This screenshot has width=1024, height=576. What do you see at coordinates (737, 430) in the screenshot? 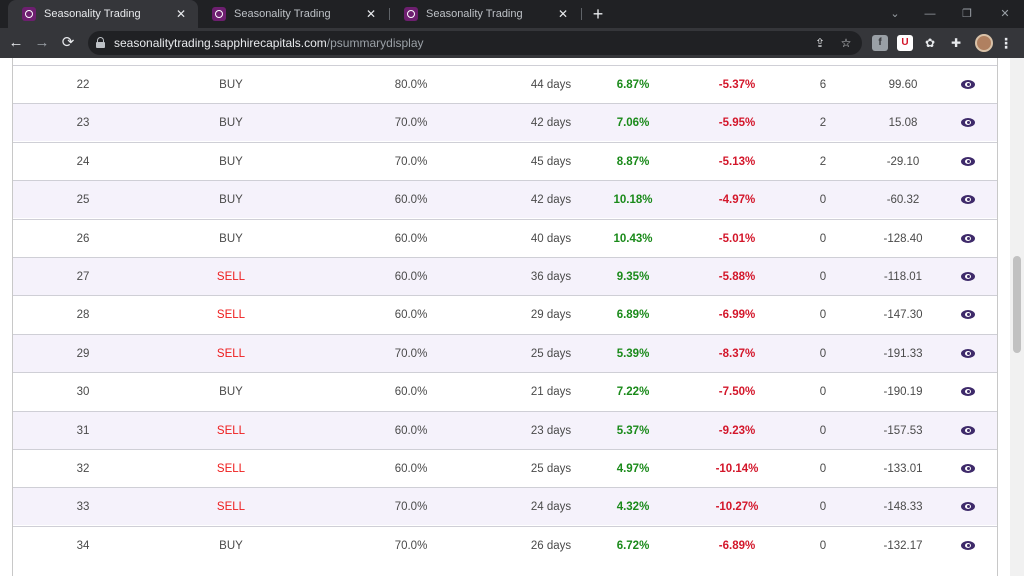
I see `loss-value: -9.23%` at bounding box center [737, 430].